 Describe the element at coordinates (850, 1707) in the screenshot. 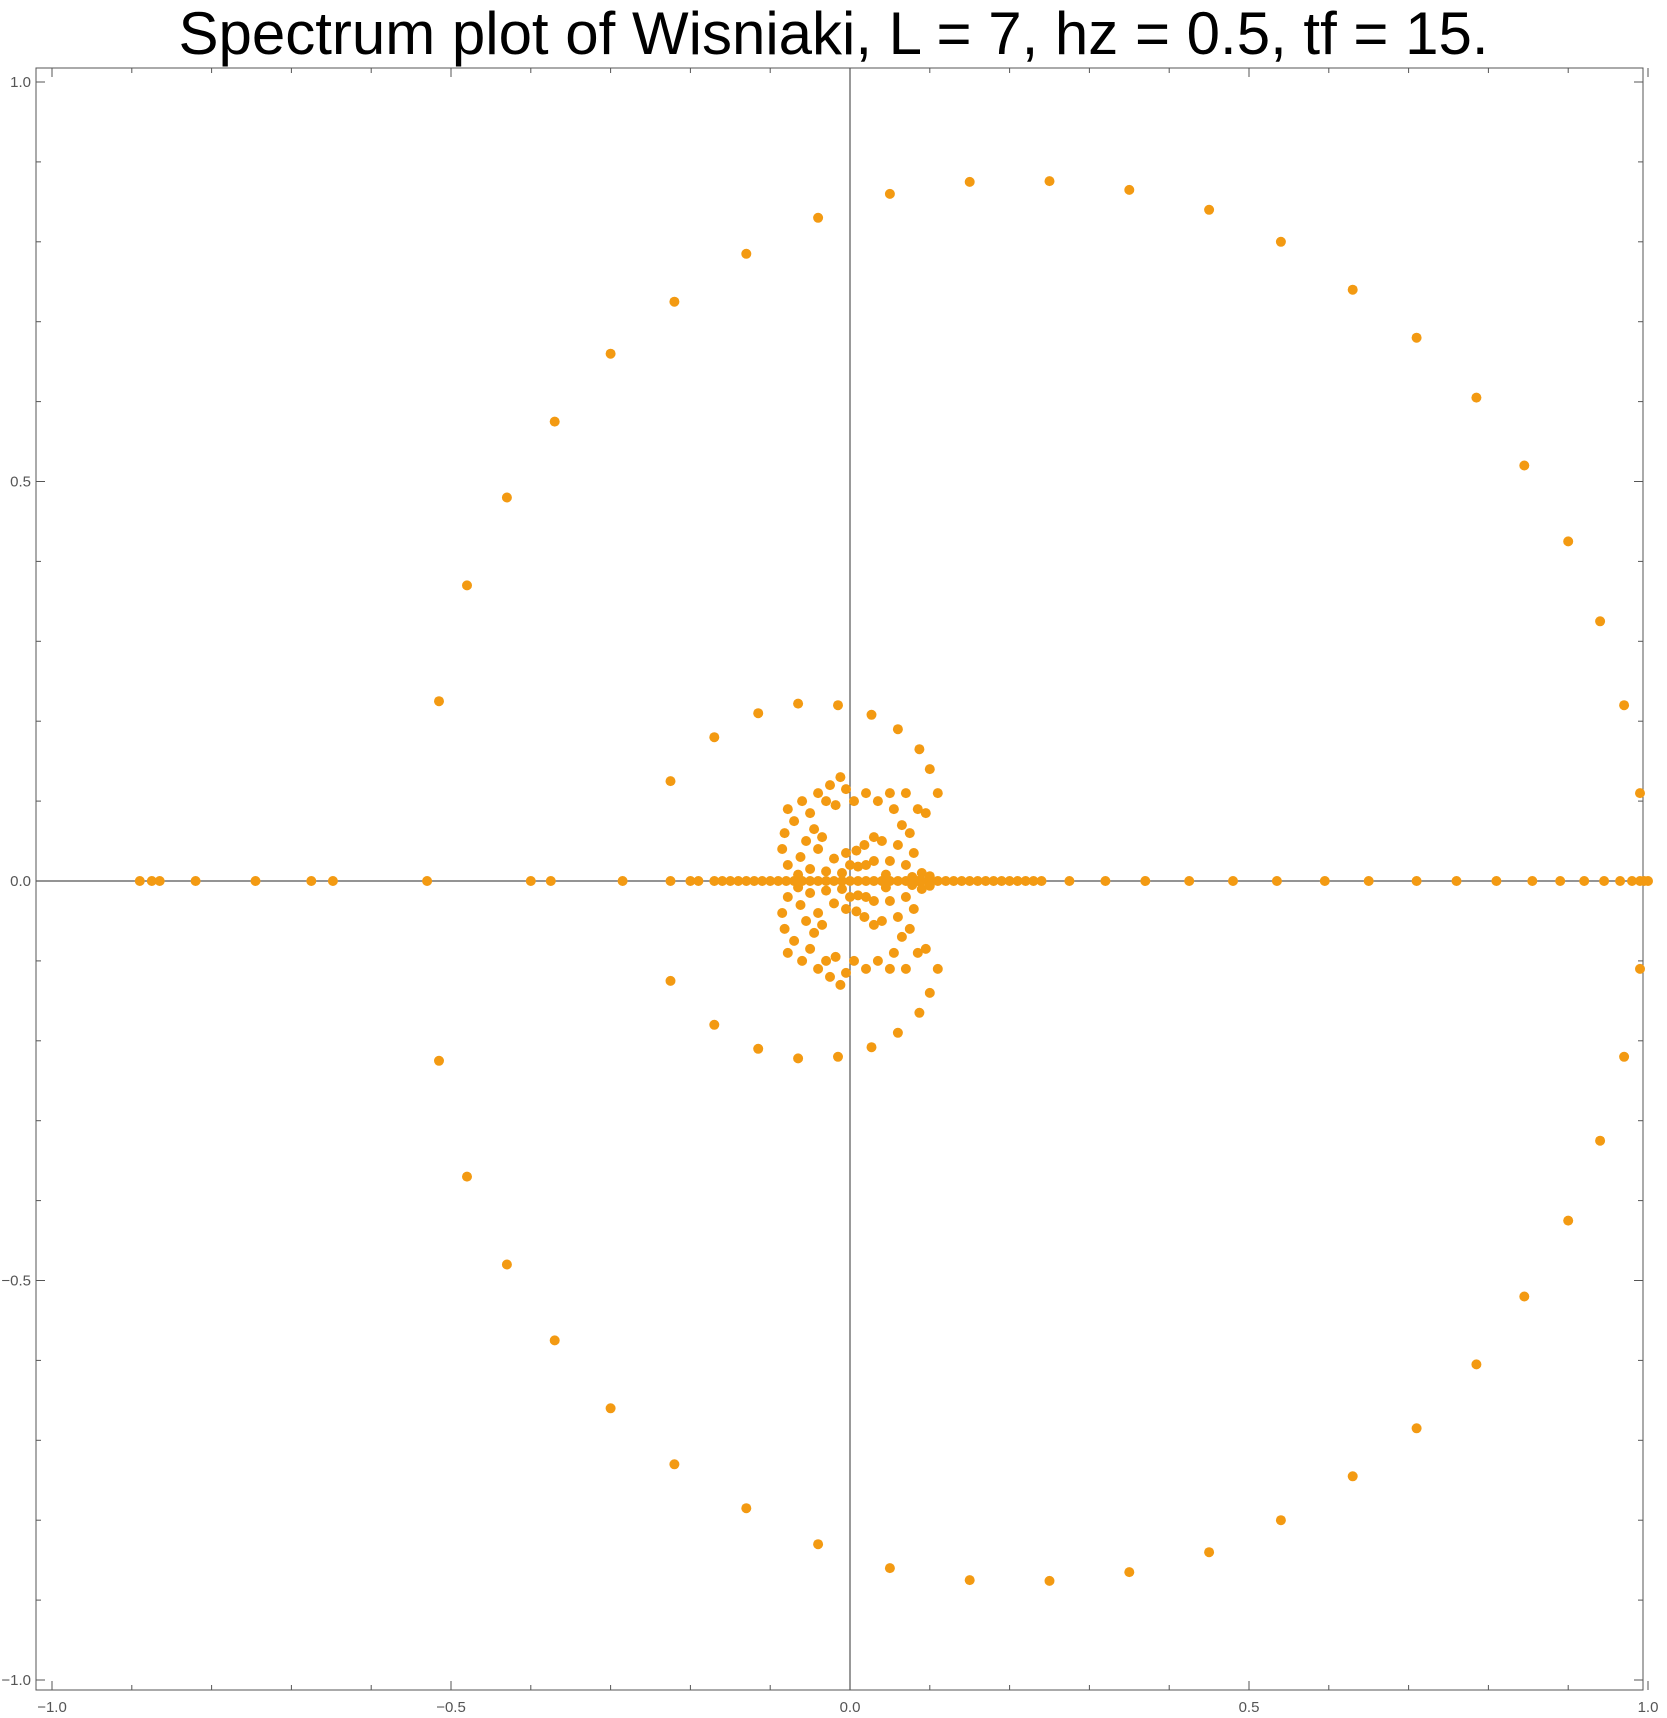

I see `x-tick-label: 0.0` at that location.